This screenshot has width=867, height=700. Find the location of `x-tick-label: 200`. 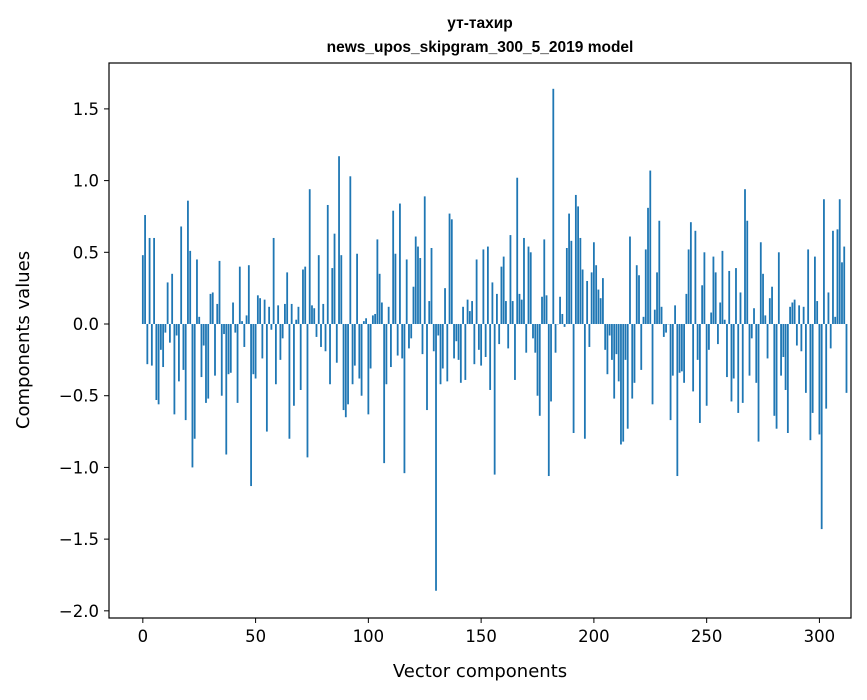

x-tick-label: 200 is located at coordinates (594, 636).